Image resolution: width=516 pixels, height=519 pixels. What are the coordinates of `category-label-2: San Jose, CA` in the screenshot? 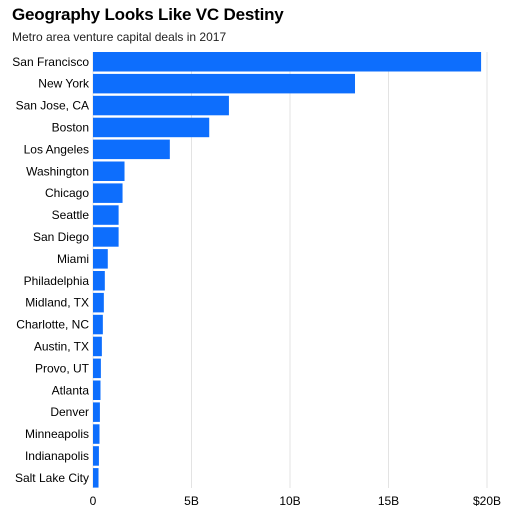 It's located at (52, 106).